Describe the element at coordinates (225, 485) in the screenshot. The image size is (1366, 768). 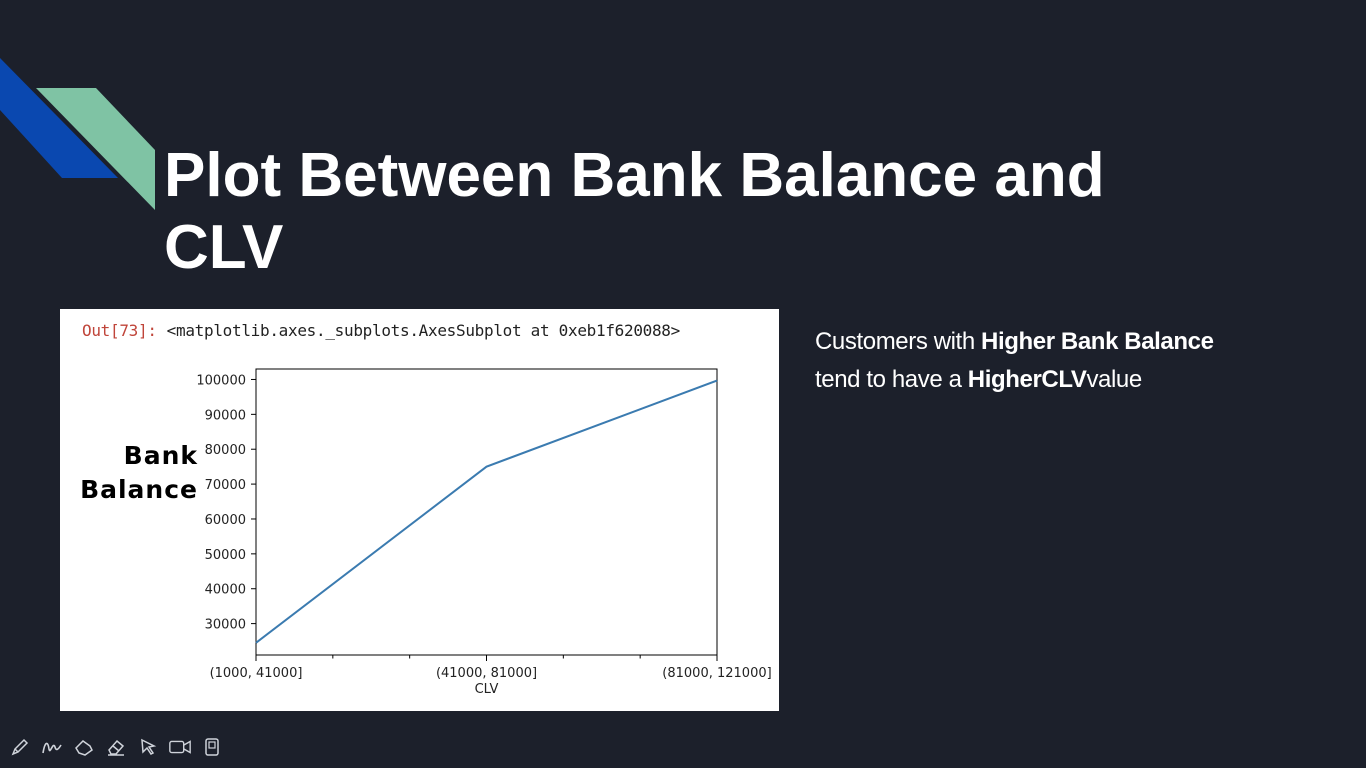
I see `y-tick-label: 70000` at that location.